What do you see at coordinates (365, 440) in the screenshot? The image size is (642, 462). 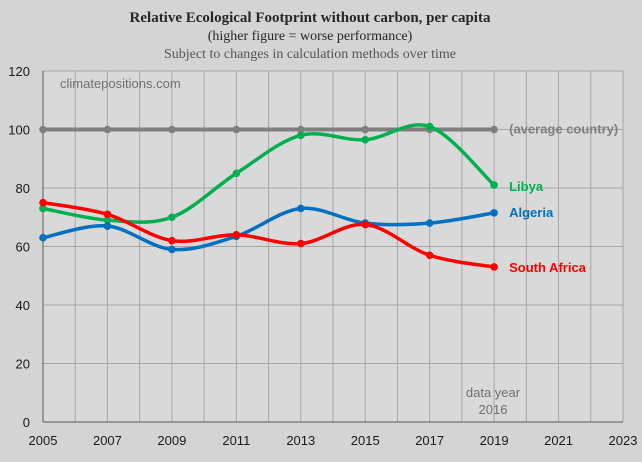 I see `x-tick-label: 2015` at bounding box center [365, 440].